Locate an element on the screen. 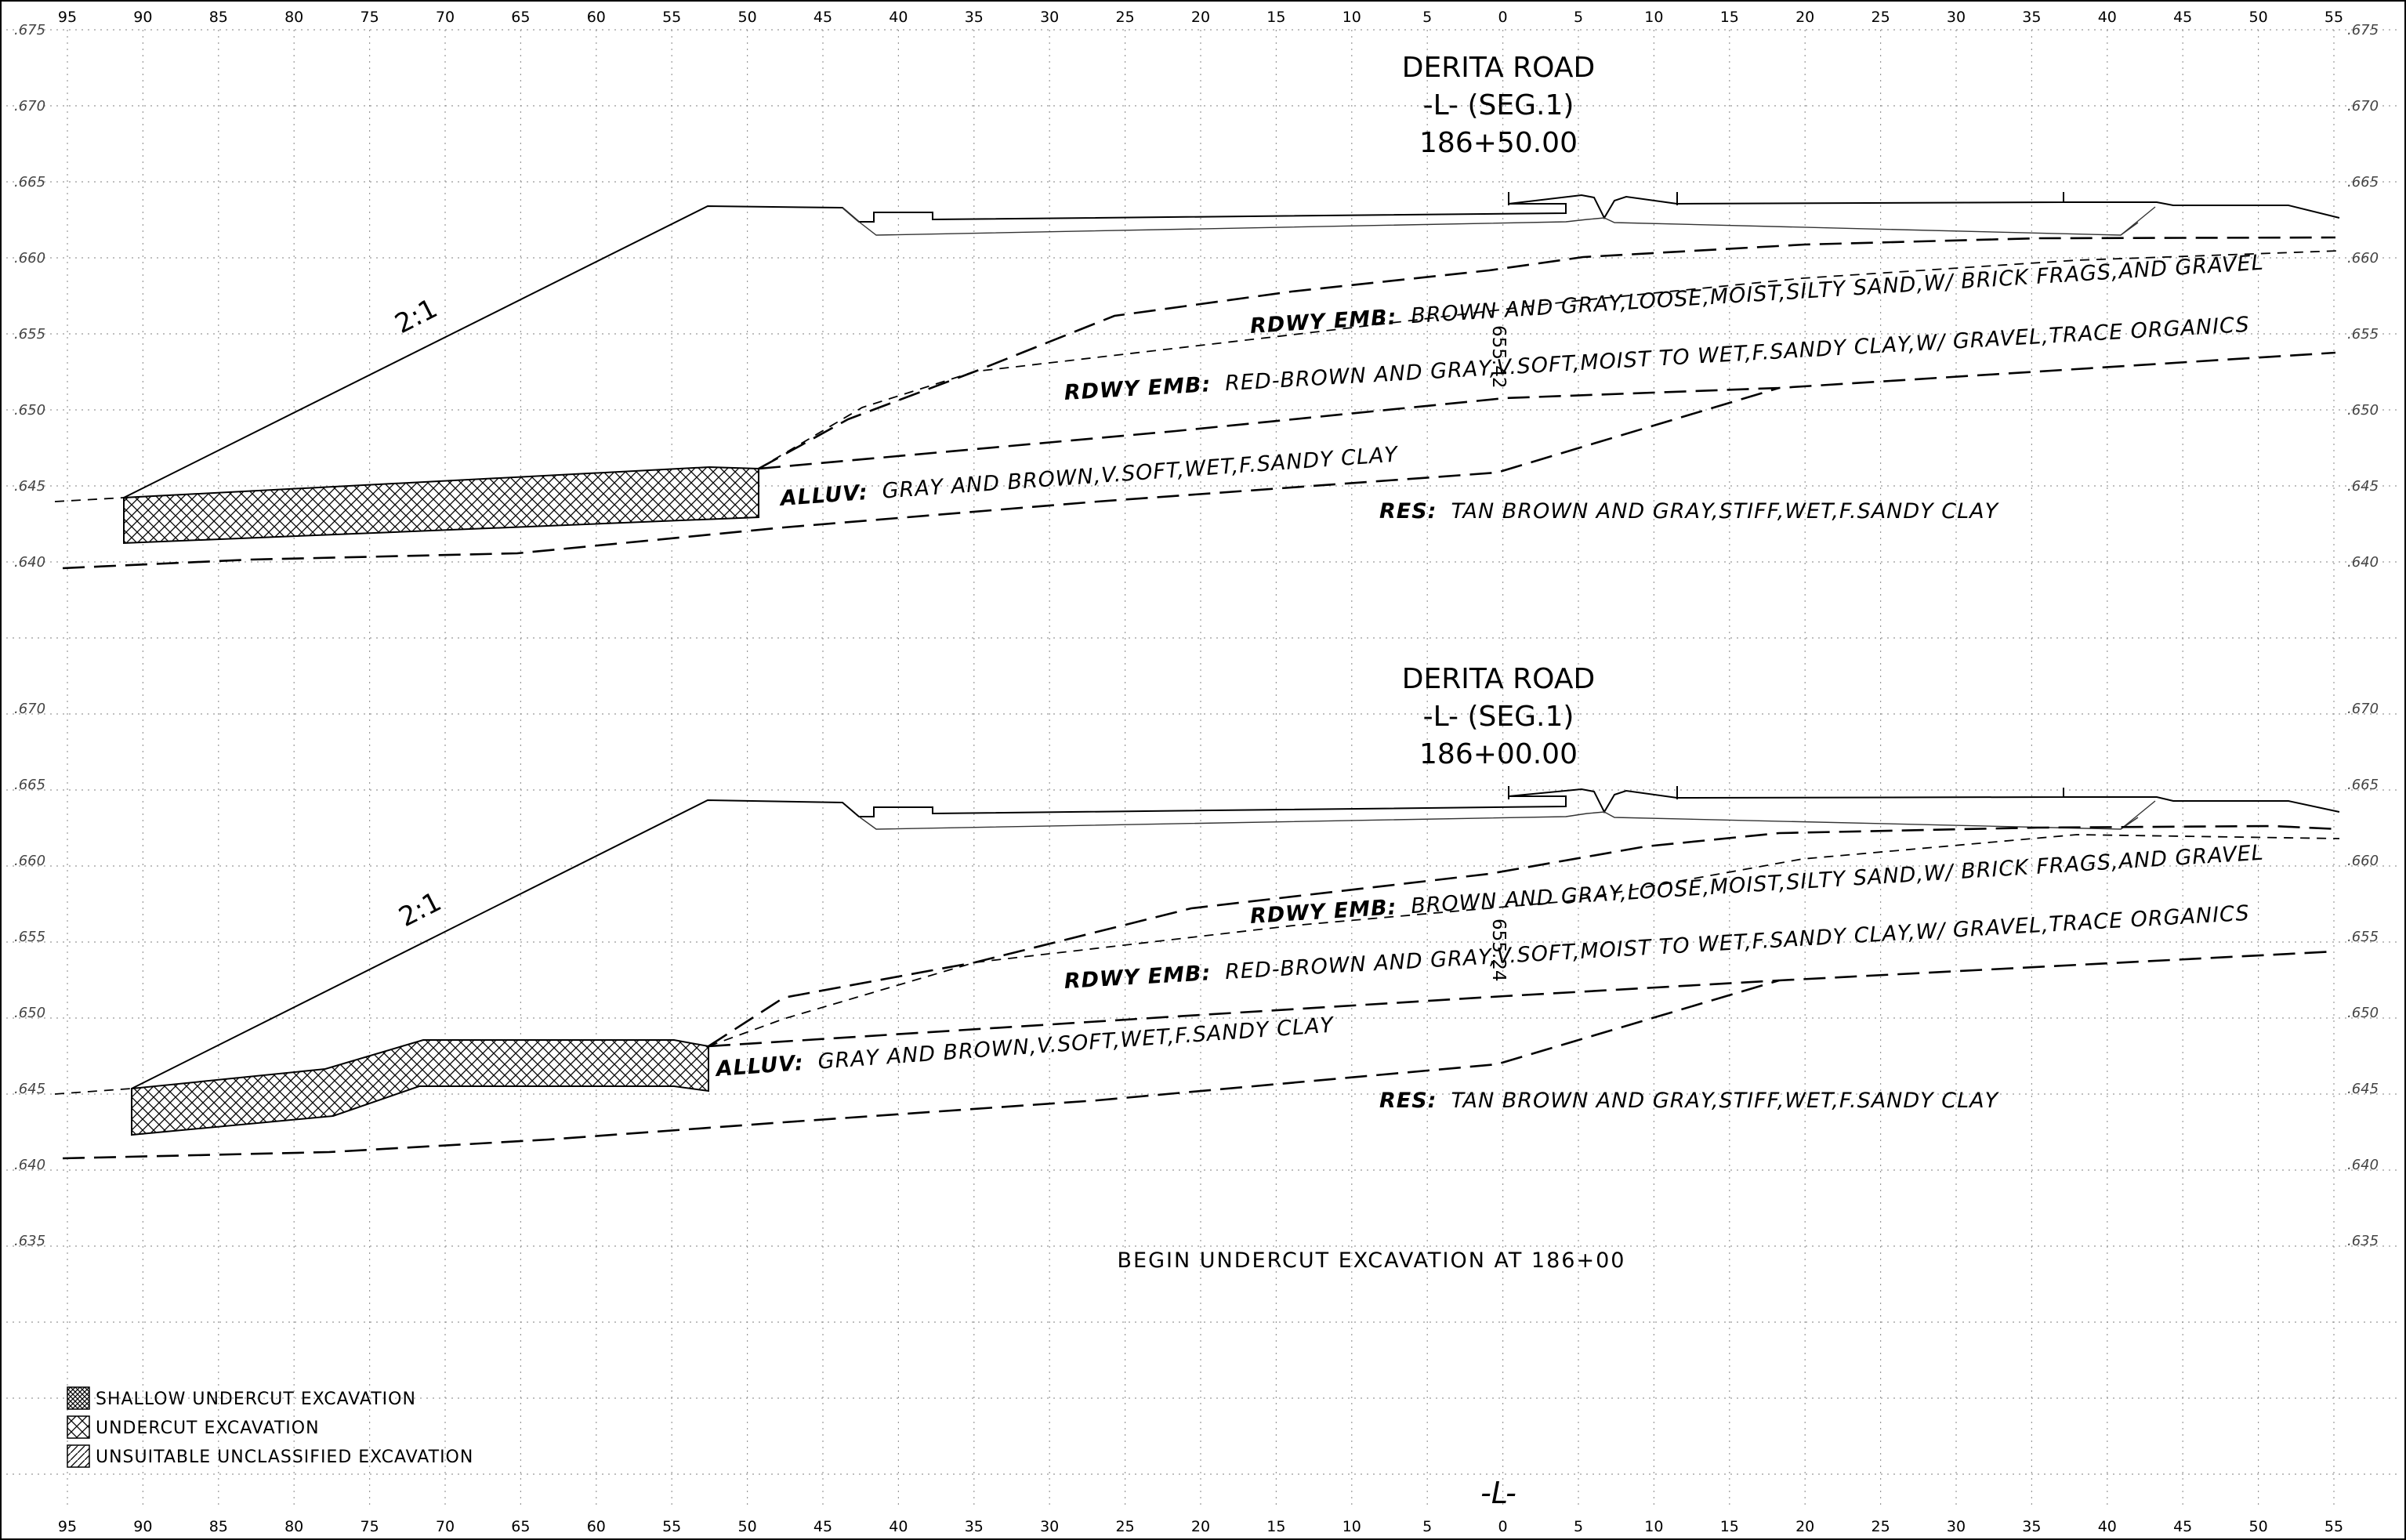 The image size is (2406, 1540). centerline-mark: -L- is located at coordinates (1498, 1493).